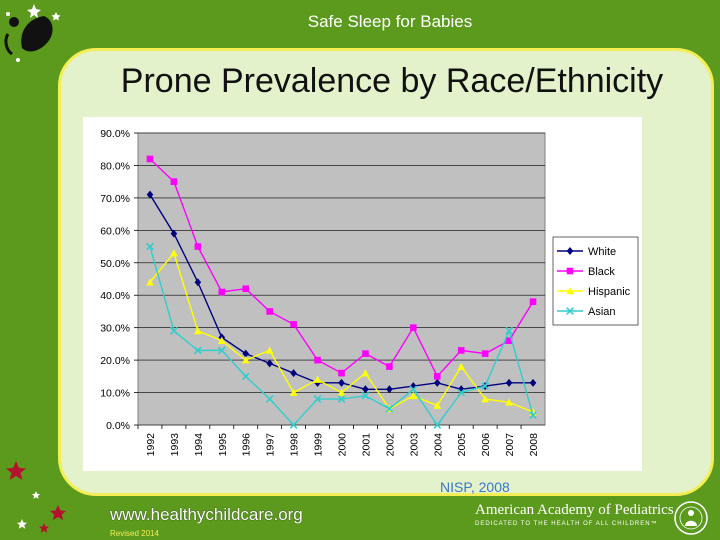  What do you see at coordinates (223, 445) in the screenshot?
I see `x-tick-label: 1995` at bounding box center [223, 445].